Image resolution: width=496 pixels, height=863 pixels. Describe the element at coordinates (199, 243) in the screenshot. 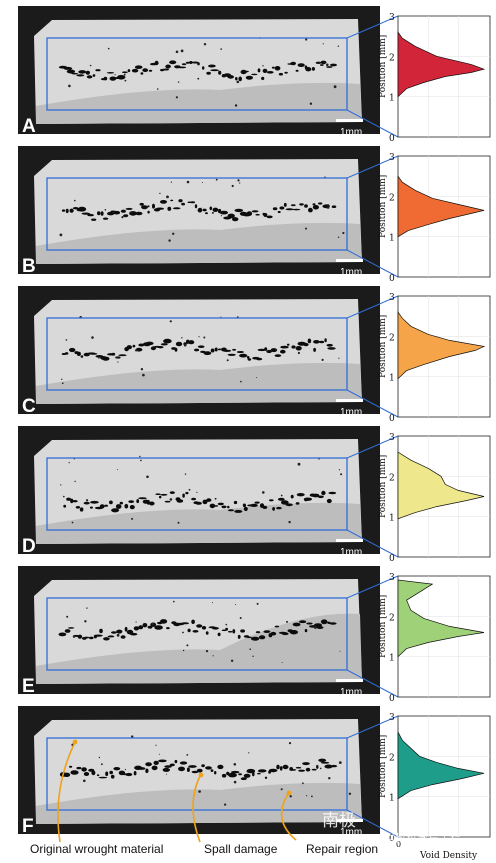

I see `repair-region` at that location.